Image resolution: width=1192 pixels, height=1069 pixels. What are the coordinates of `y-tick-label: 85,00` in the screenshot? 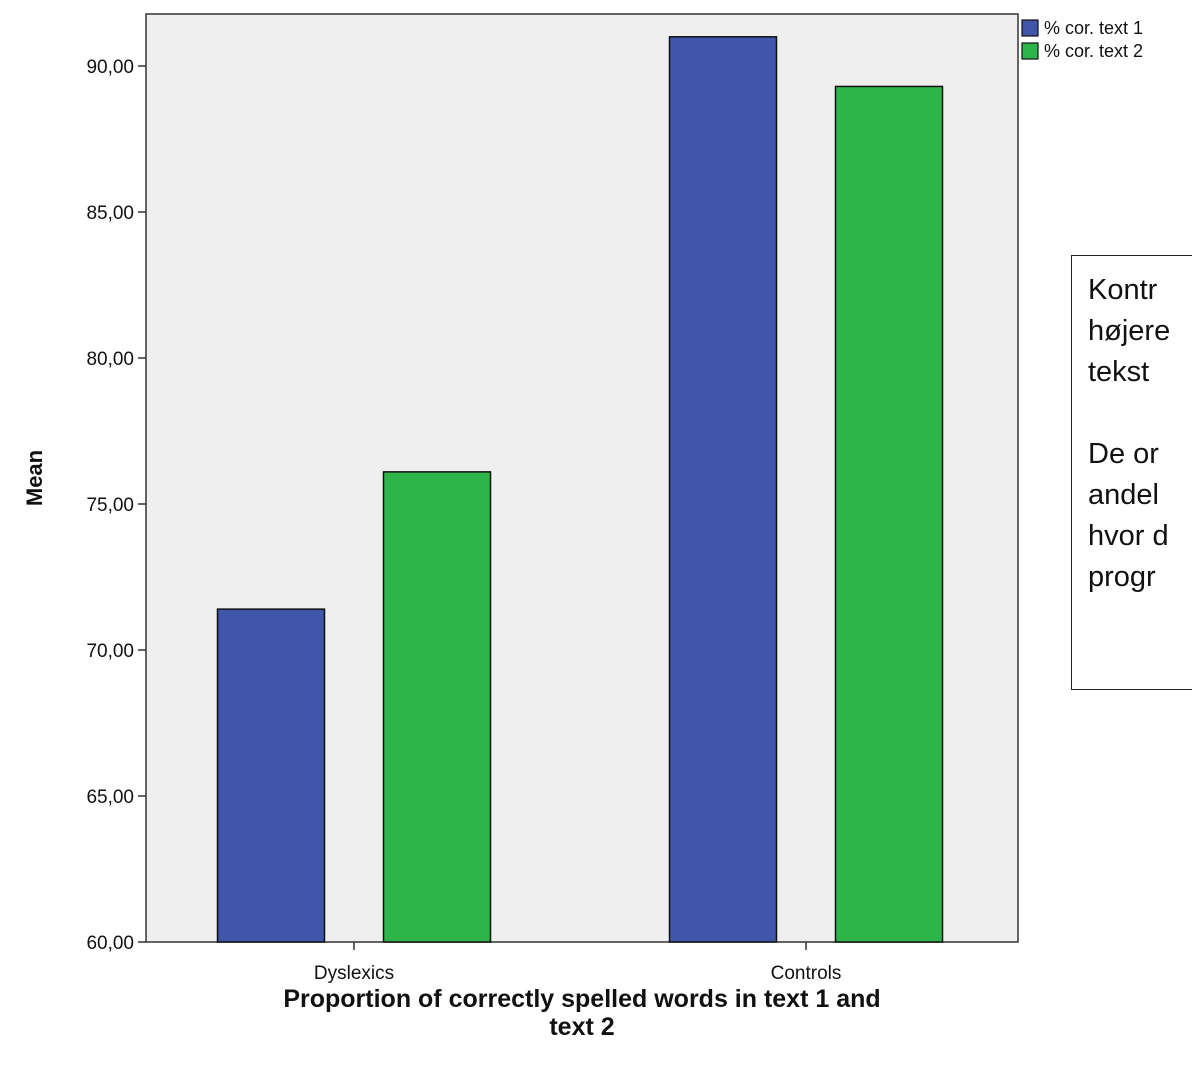 It's located at (110, 213).